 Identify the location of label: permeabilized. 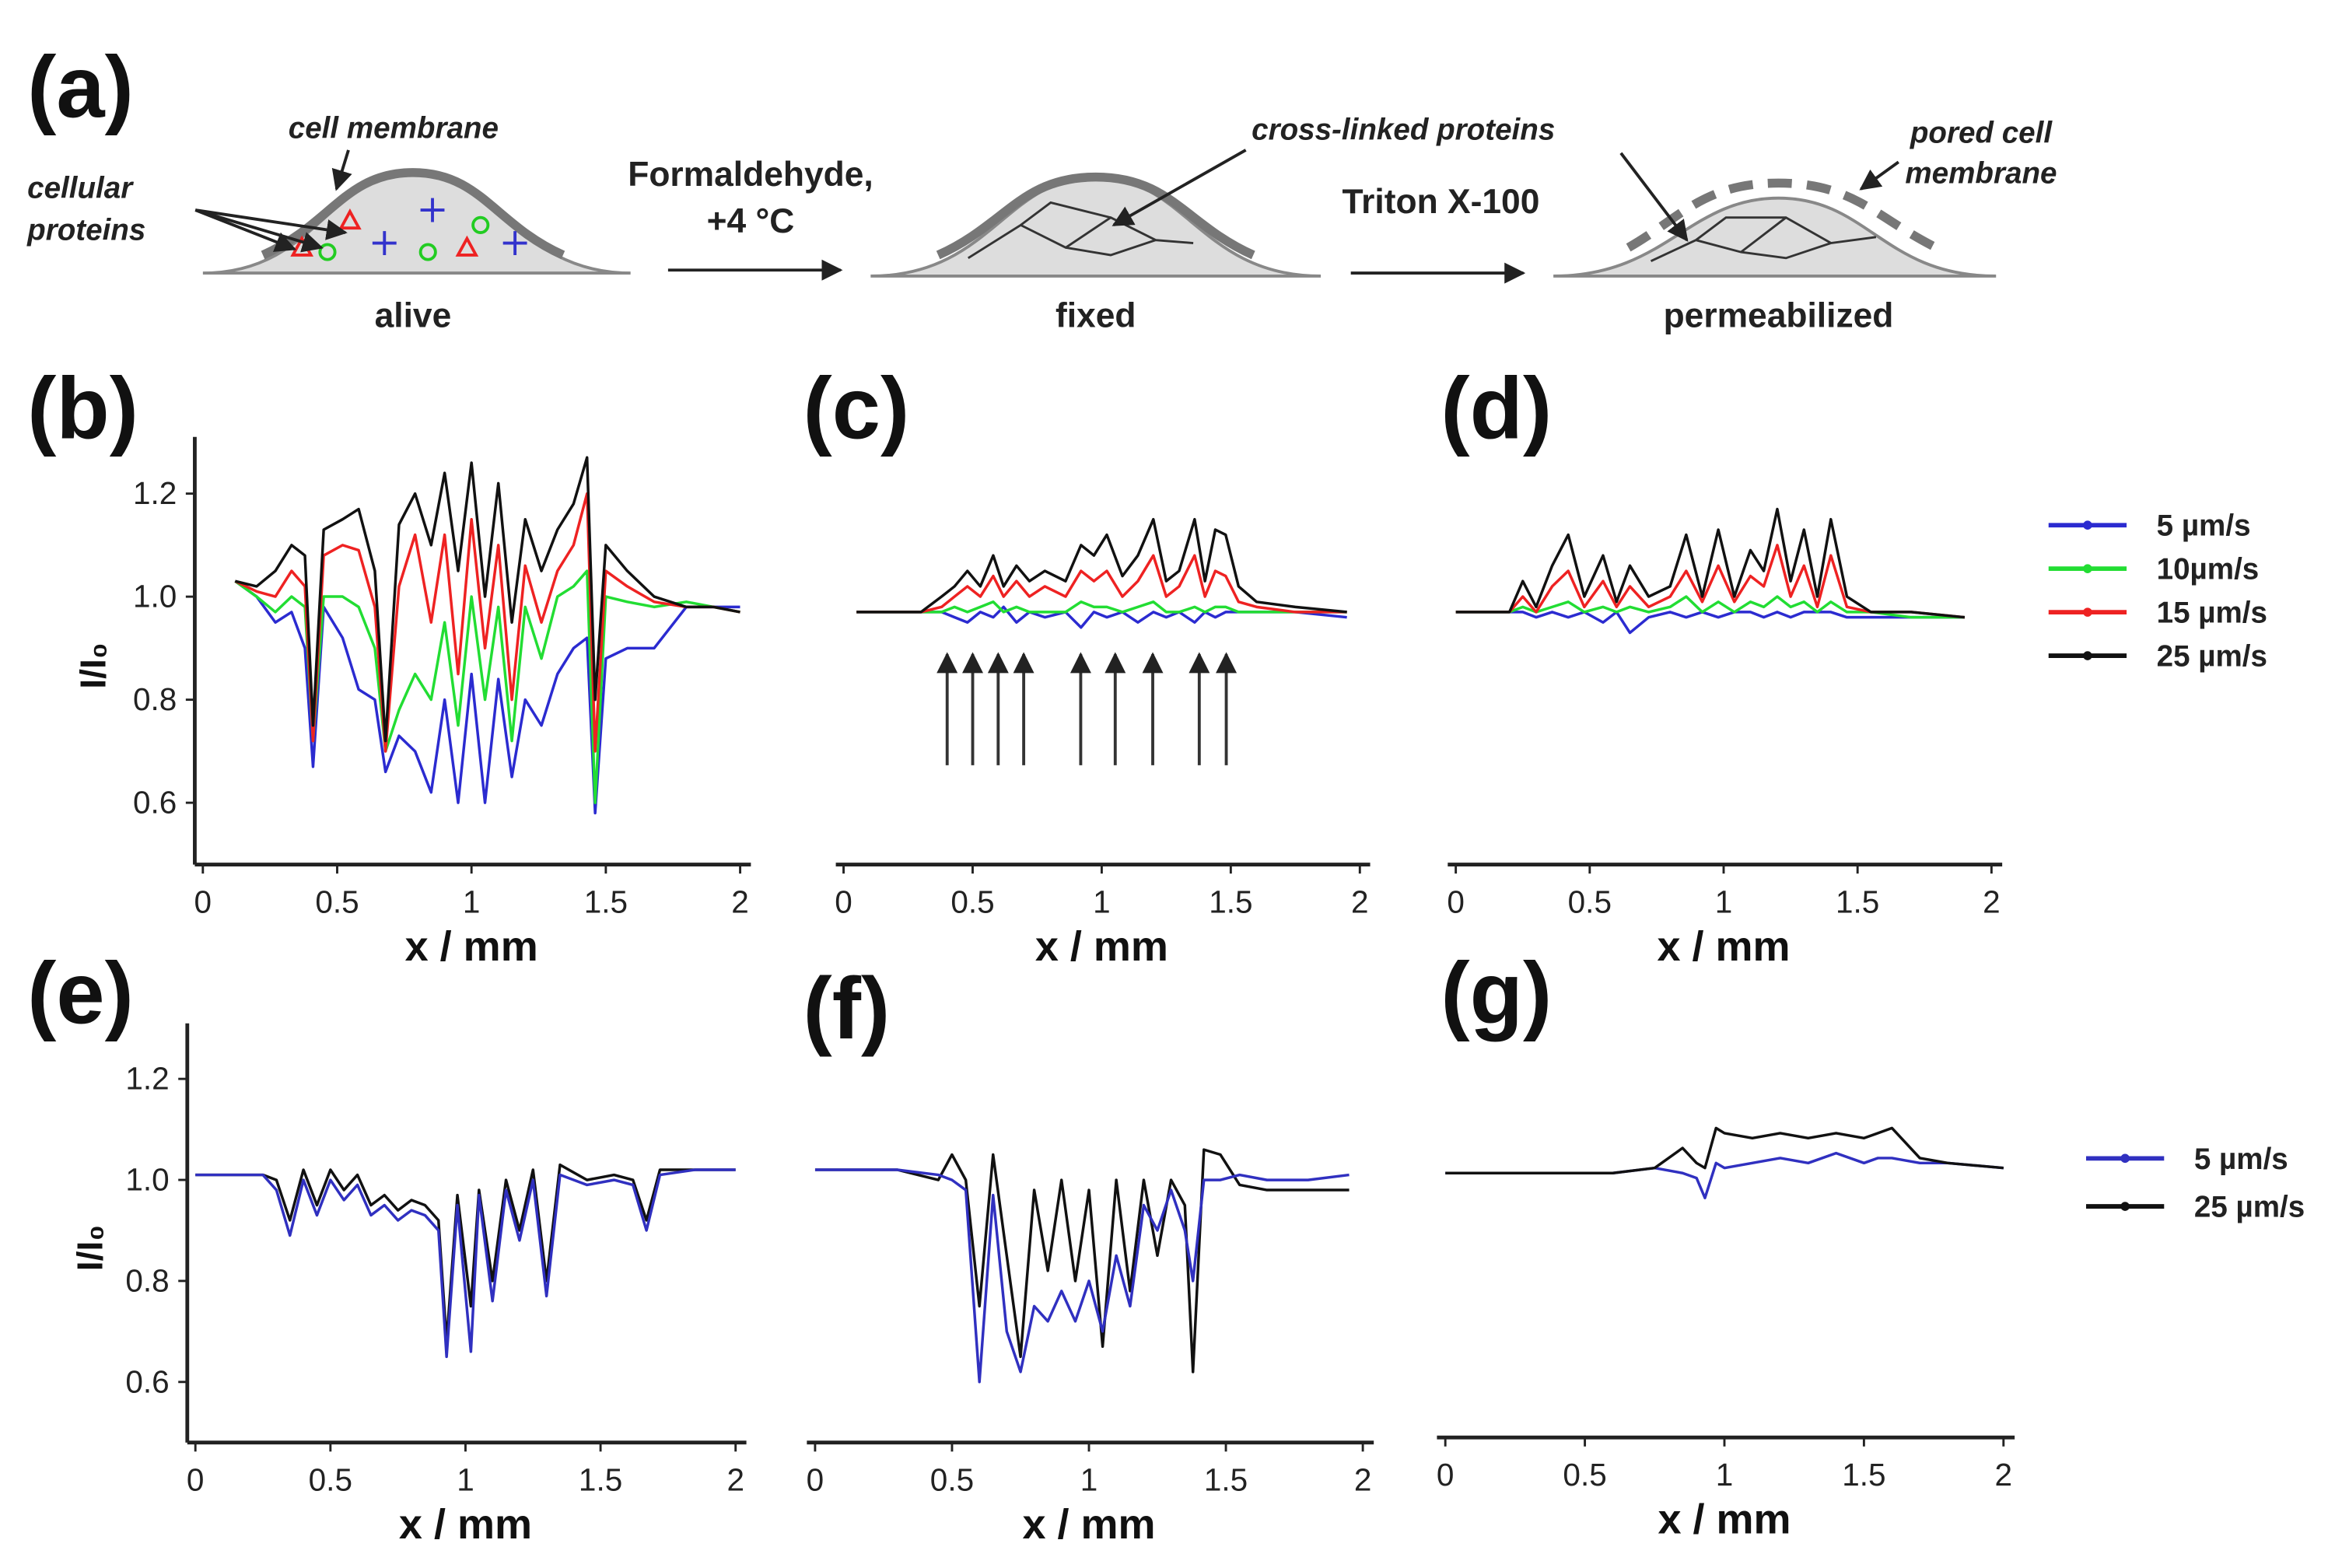
(1779, 316).